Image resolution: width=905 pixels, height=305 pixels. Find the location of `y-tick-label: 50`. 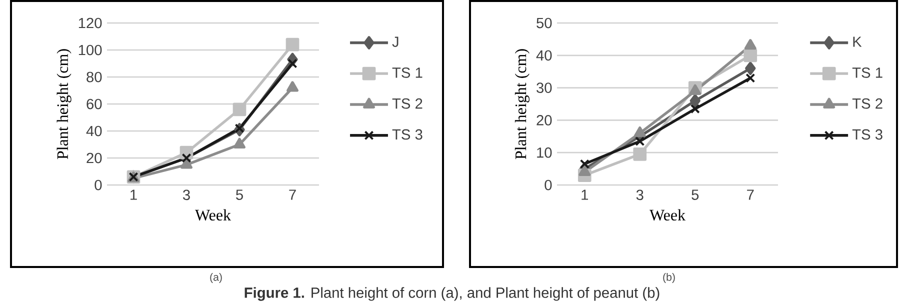

y-tick-label: 50 is located at coordinates (544, 23).